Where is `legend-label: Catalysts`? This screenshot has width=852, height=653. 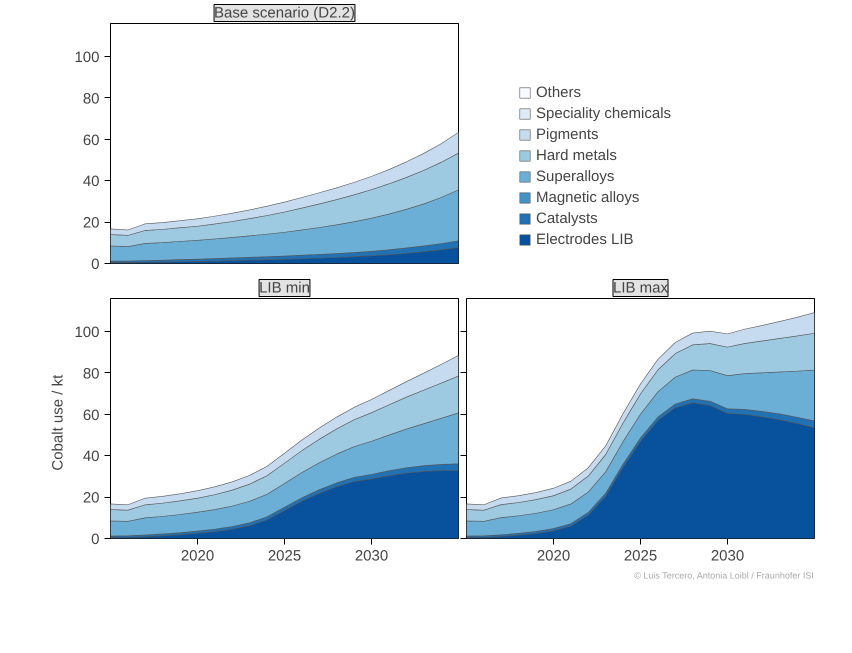 legend-label: Catalysts is located at coordinates (567, 218).